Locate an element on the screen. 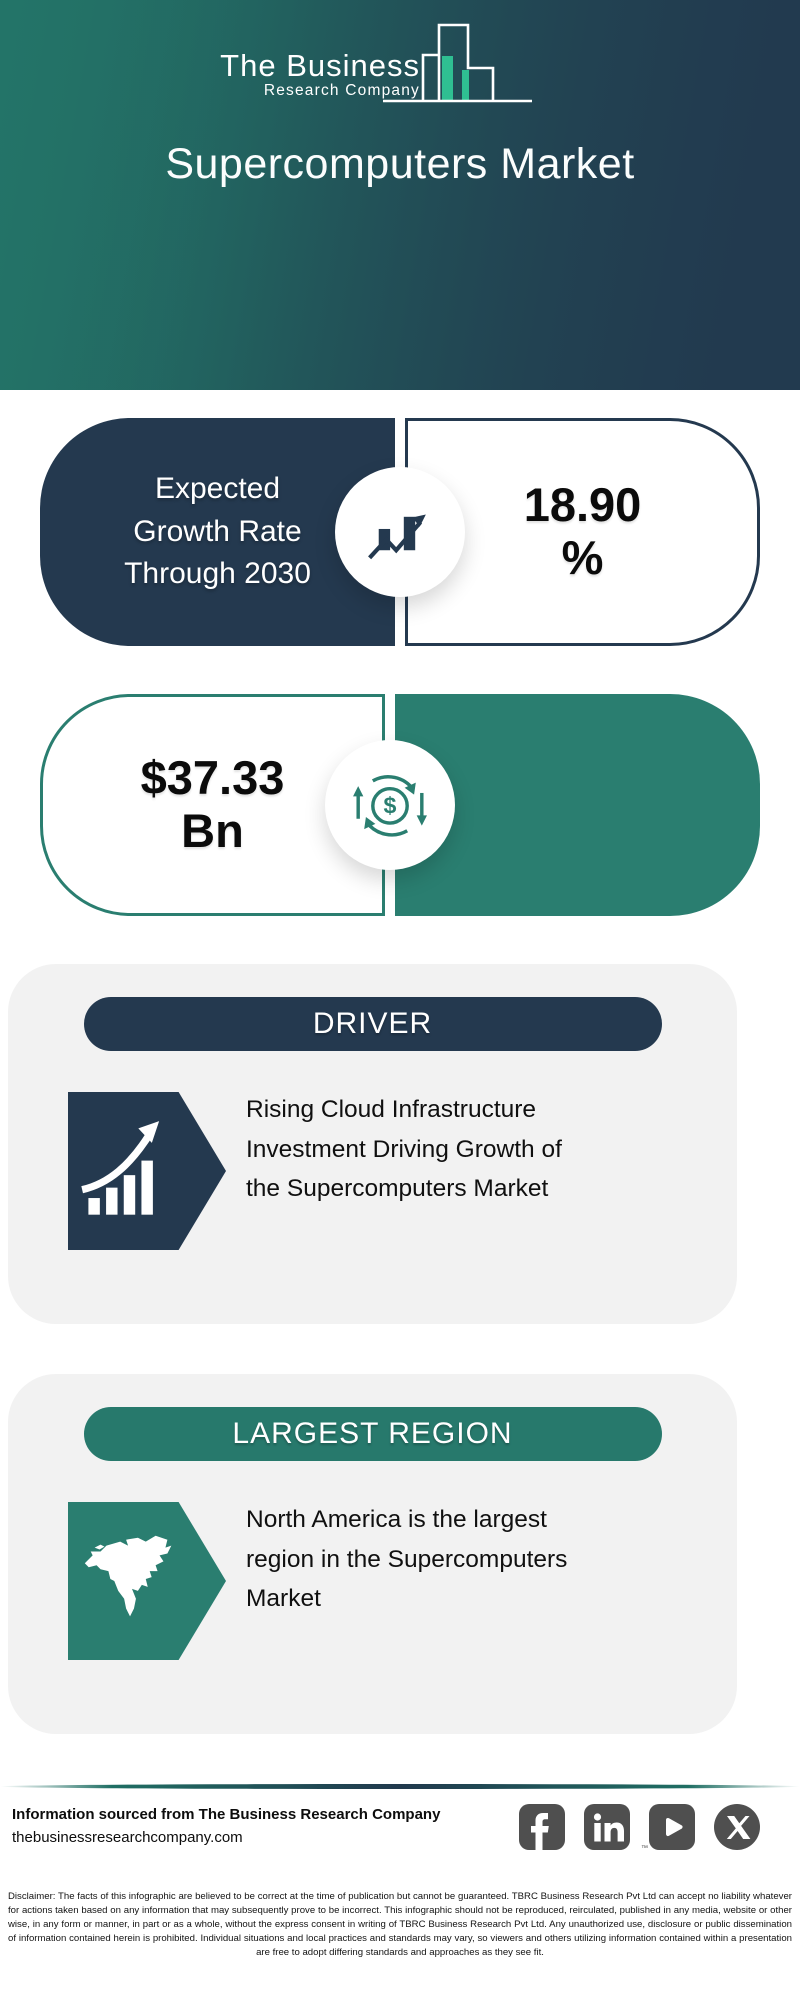  bar-growth-icon is located at coordinates (120, 1168).